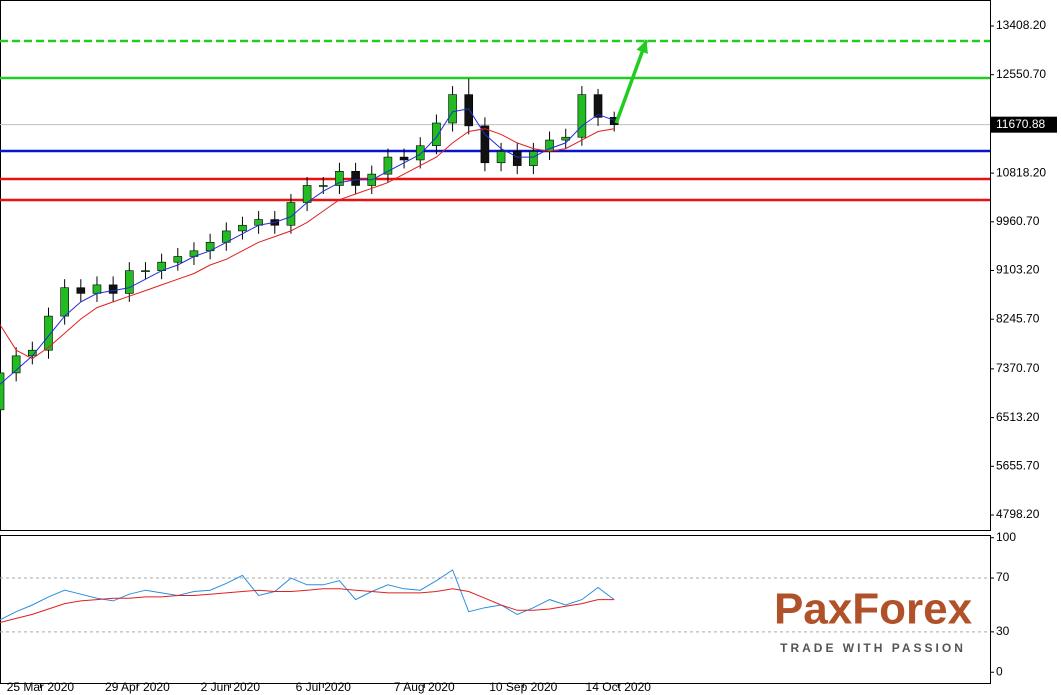 The image size is (1061, 695). Describe the element at coordinates (1021, 25) in the screenshot. I see `y-tick-label: 13408.20` at that location.